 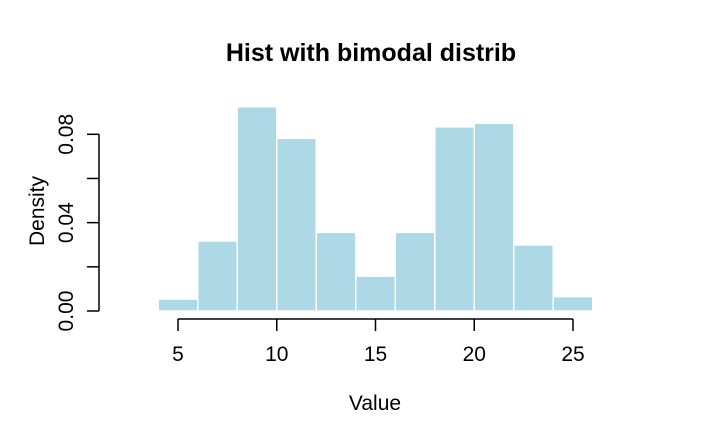 What do you see at coordinates (276, 354) in the screenshot?
I see `x-axis-tick-label: 10` at bounding box center [276, 354].